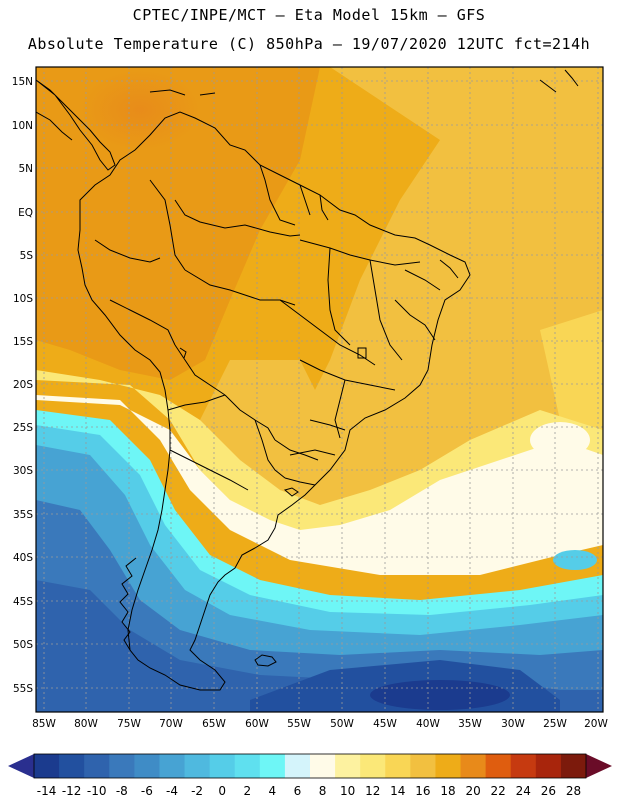 This screenshot has height=800, width=618. I want to click on lon-tick-label: 20W, so click(596, 724).